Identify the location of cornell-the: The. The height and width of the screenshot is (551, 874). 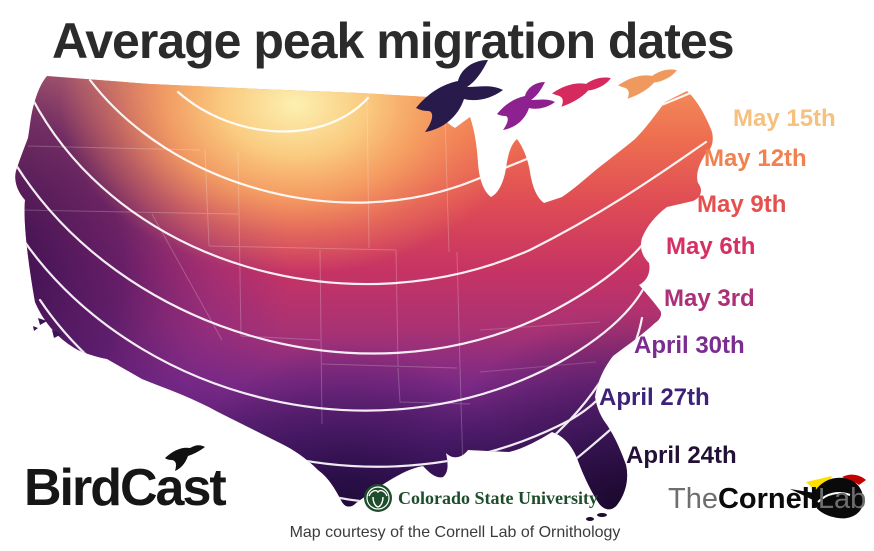
(693, 499).